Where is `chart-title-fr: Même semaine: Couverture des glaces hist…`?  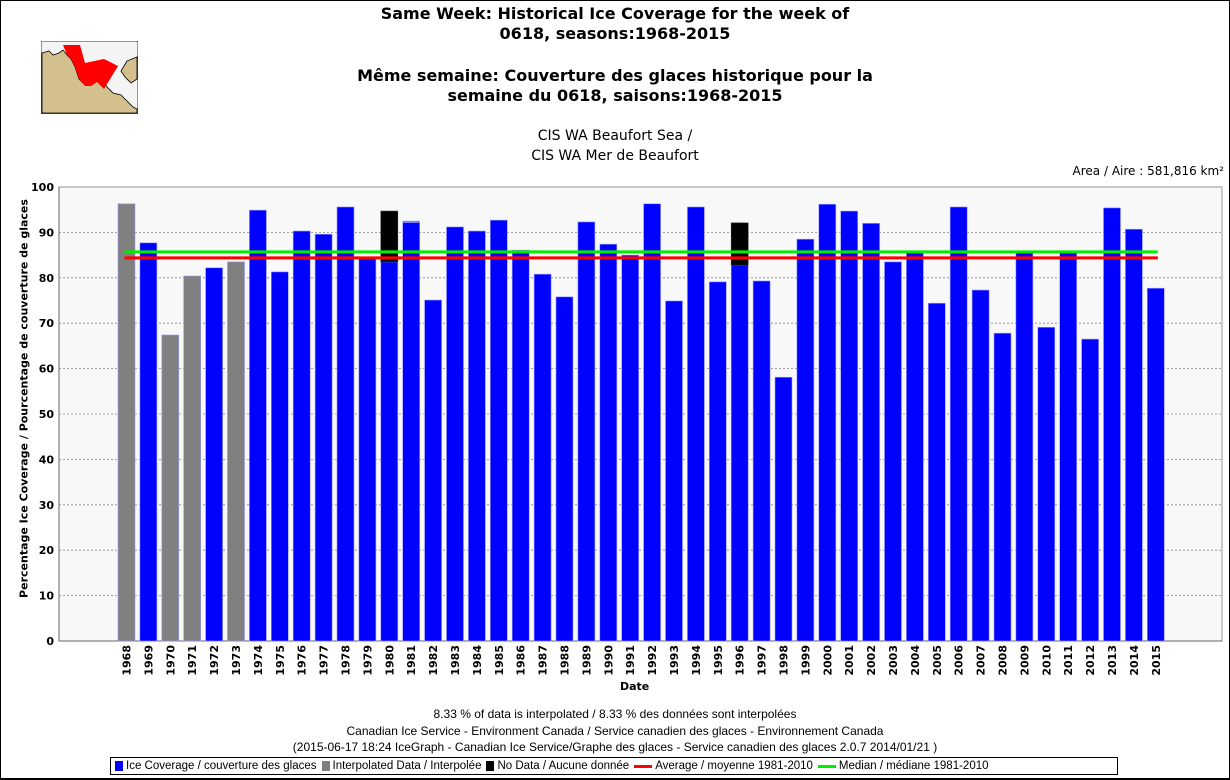 chart-title-fr: Même semaine: Couverture des glaces hist… is located at coordinates (615, 86).